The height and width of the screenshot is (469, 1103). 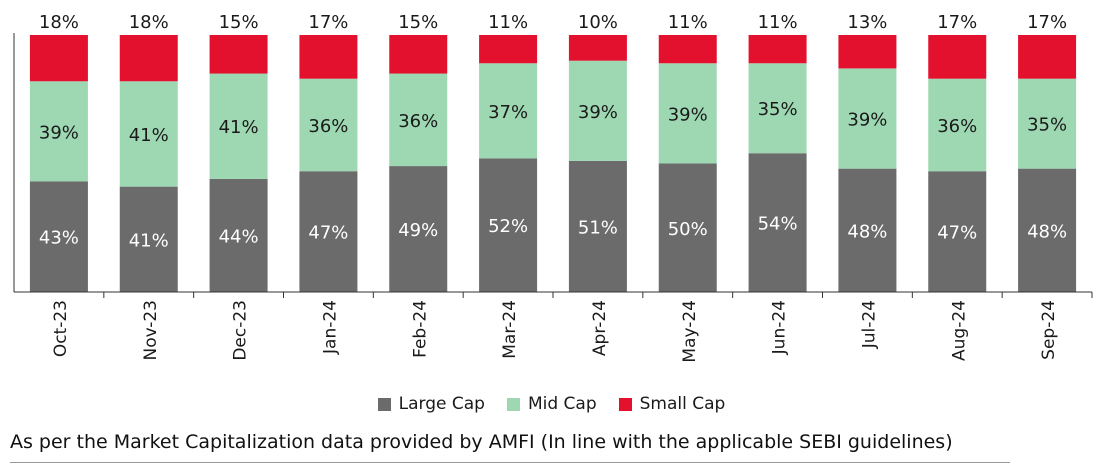 I want to click on data-label-small-cap-aug-24: 17%, so click(x=957, y=22).